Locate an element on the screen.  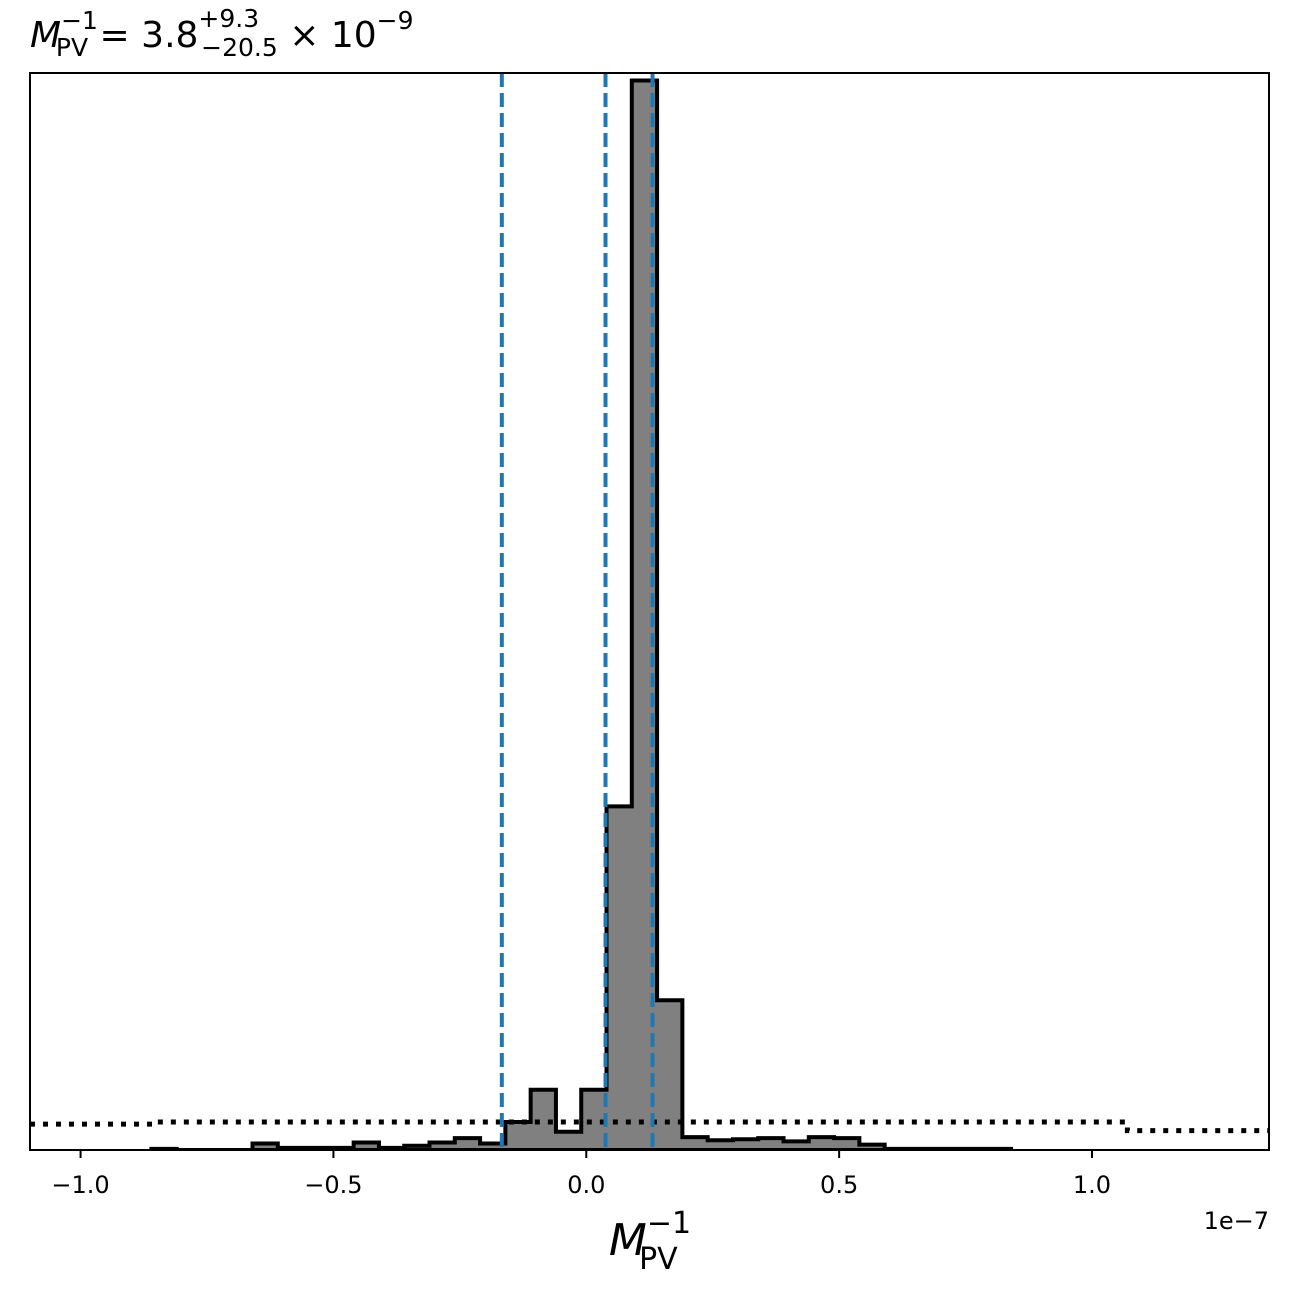
x-tick-label: 0.0 is located at coordinates (586, 1185).